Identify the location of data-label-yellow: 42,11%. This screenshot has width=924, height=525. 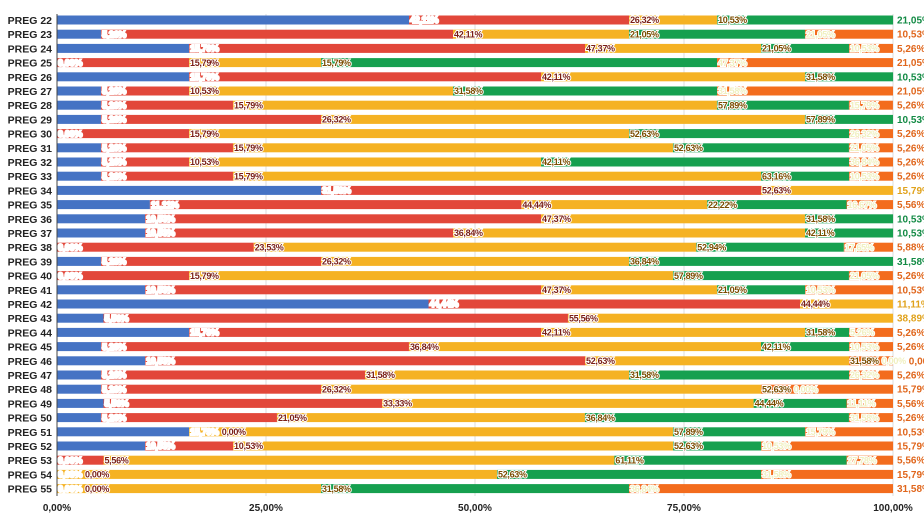
(776, 347).